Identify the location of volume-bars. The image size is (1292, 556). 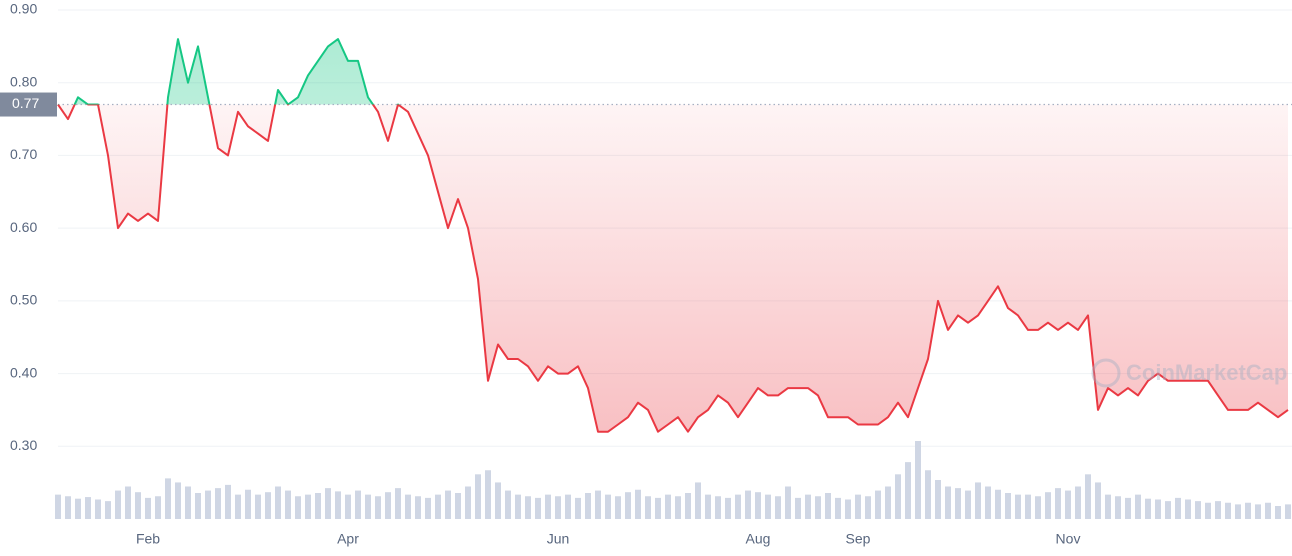
(673, 480).